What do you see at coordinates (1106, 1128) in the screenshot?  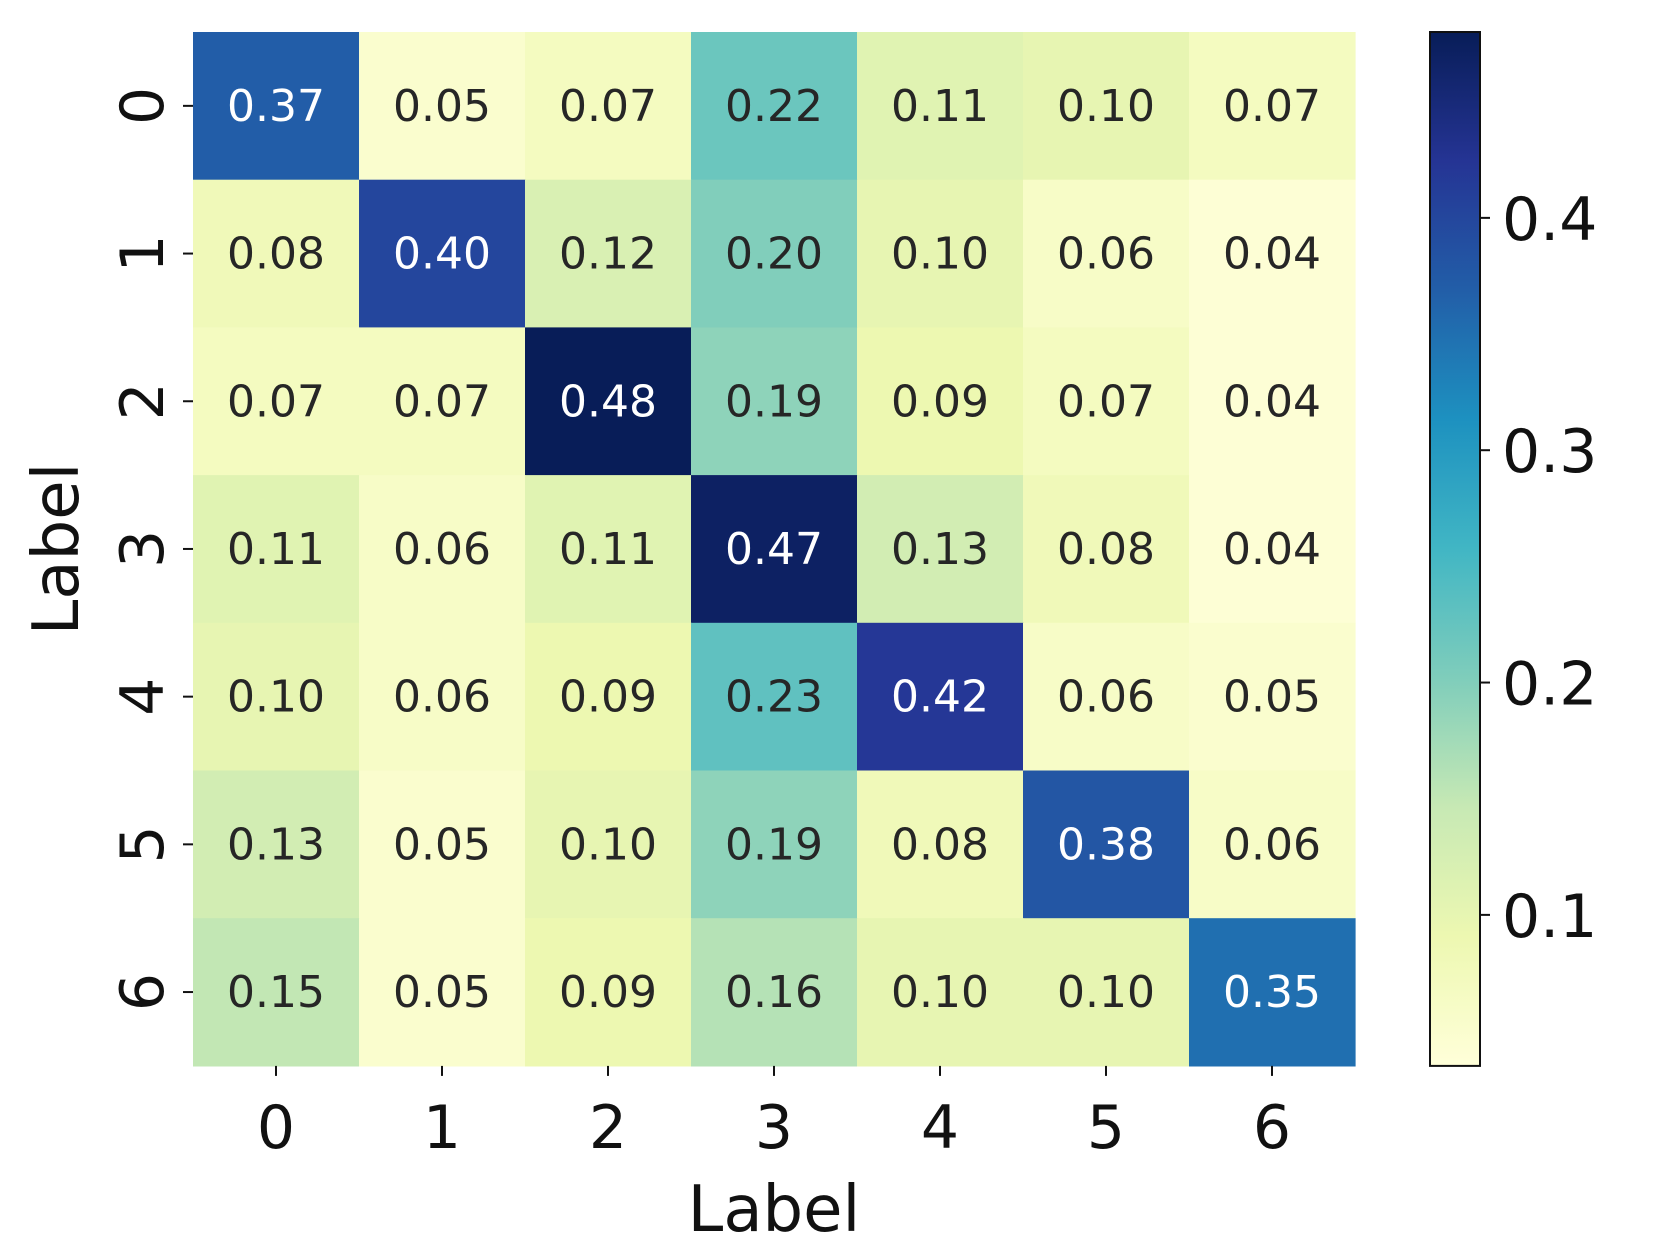 I see `x-tick-label: 5` at bounding box center [1106, 1128].